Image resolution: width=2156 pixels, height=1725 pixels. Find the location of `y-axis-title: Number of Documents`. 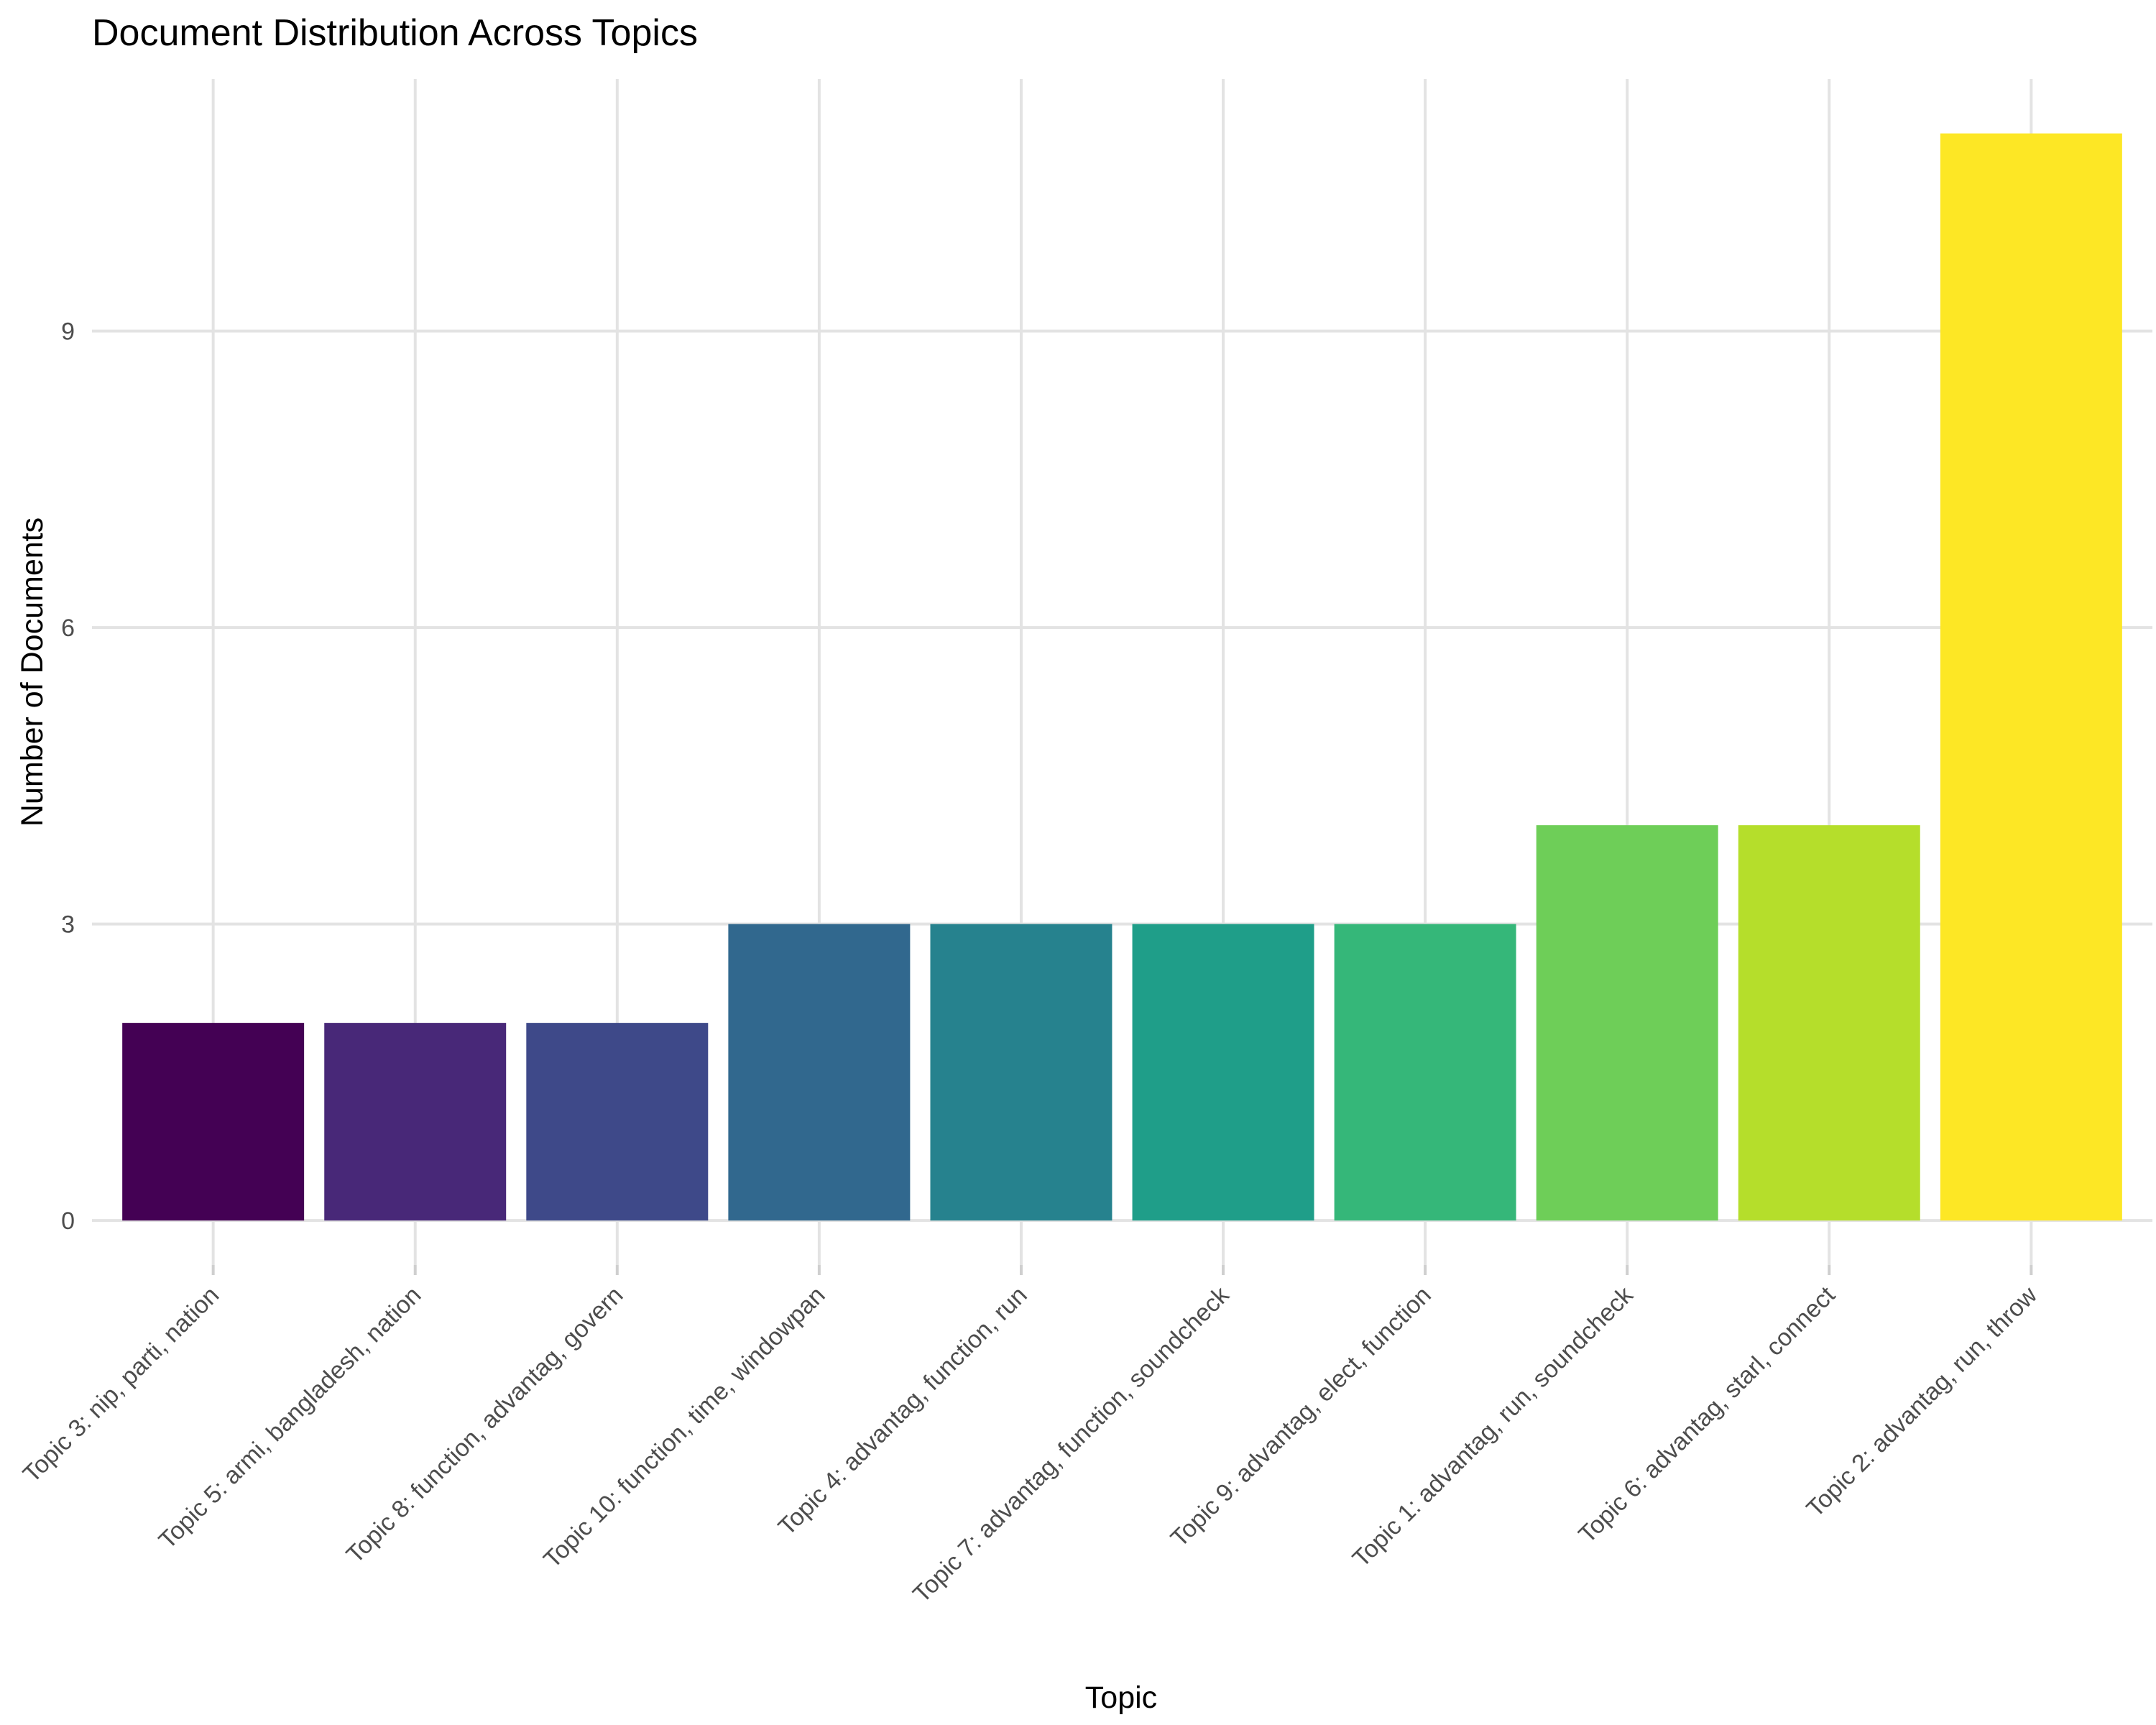

y-axis-title: Number of Documents is located at coordinates (32, 672).